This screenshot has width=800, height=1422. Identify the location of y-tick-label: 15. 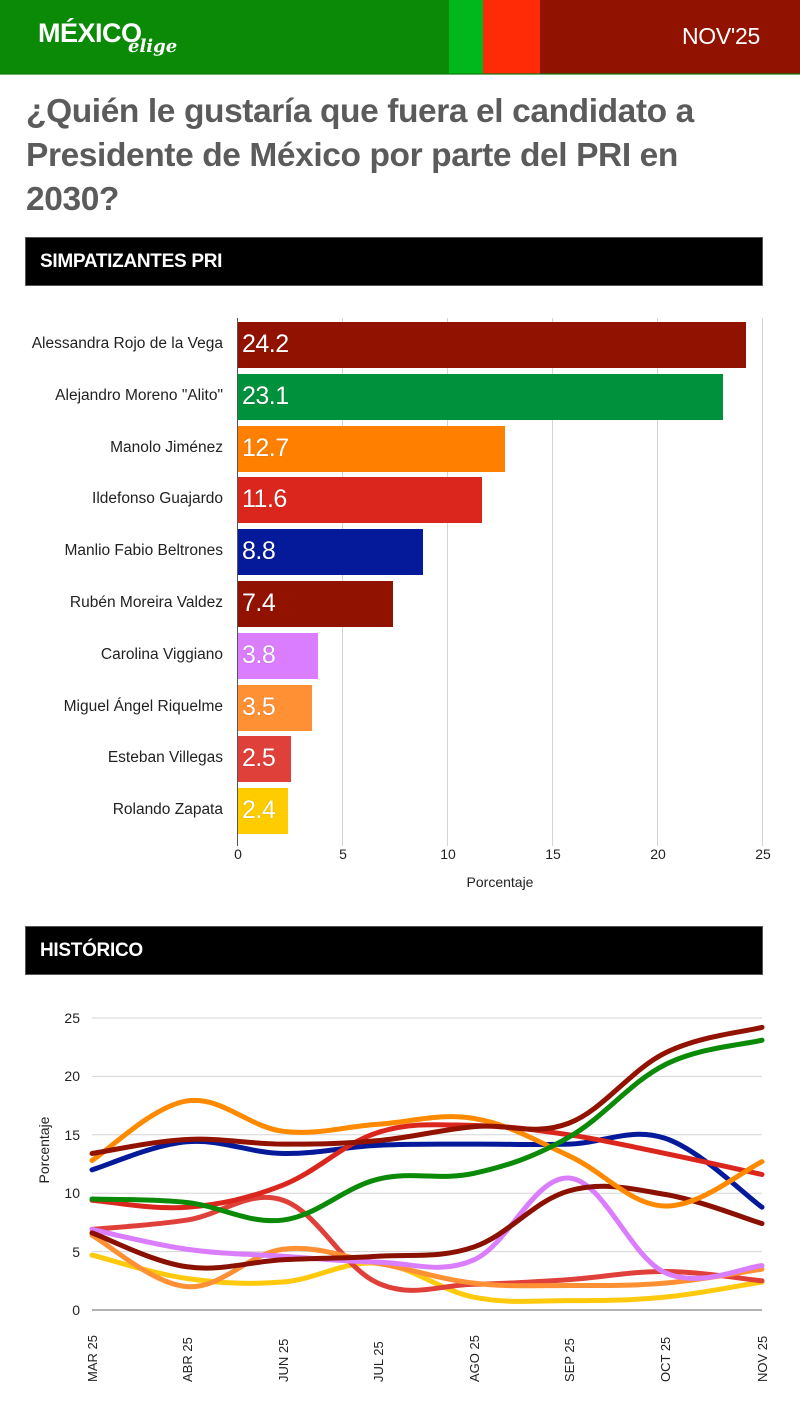
(72, 1134).